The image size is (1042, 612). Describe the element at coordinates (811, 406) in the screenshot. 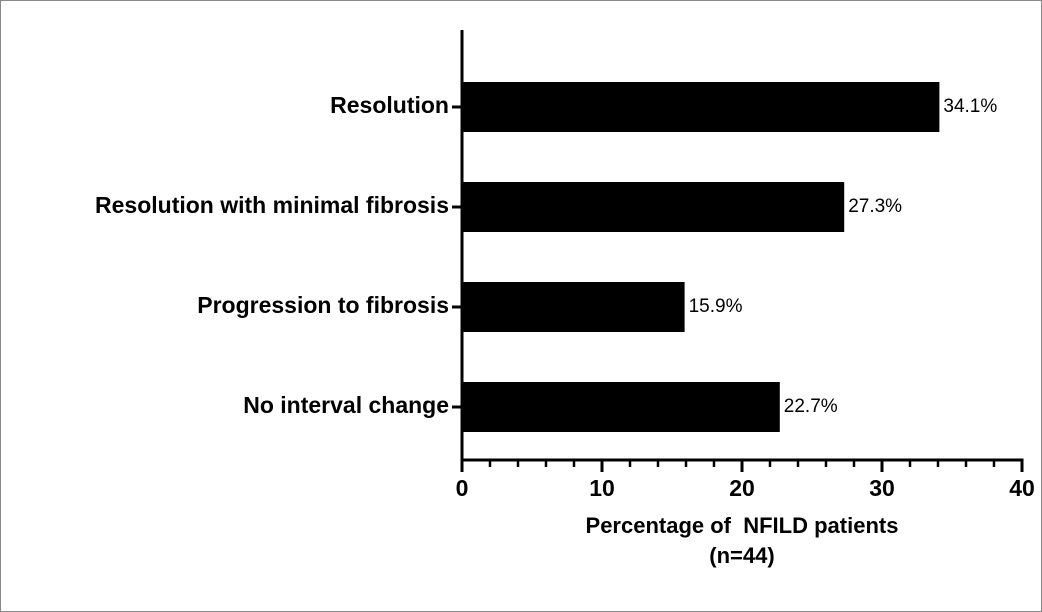

I see `data-label: 22.7%` at that location.